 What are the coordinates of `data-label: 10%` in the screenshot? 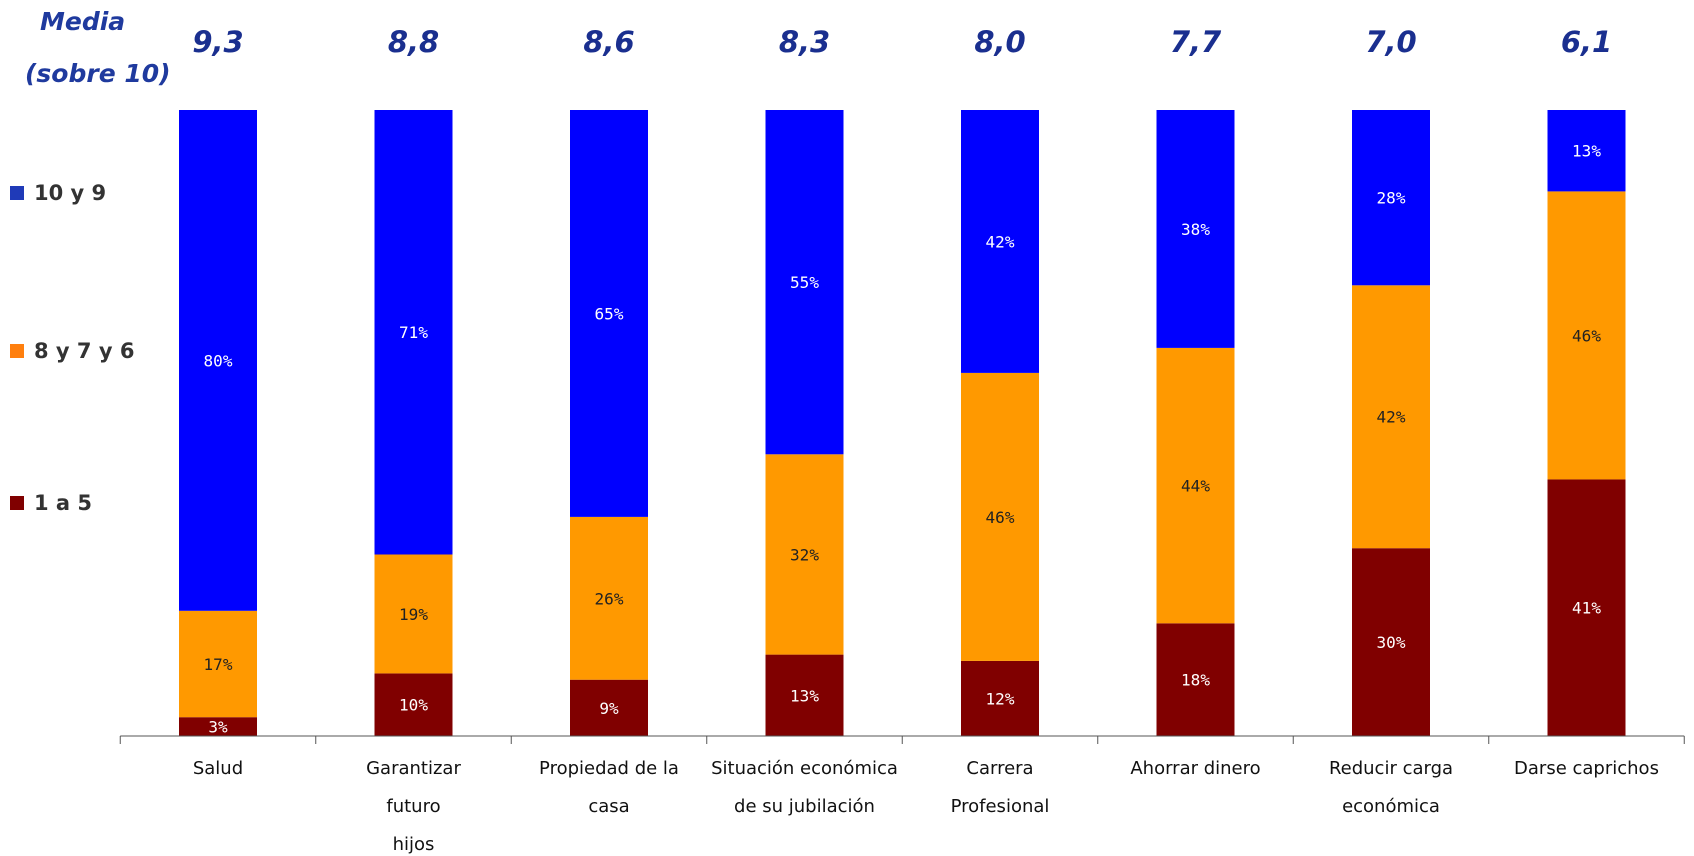 It's located at (413, 705).